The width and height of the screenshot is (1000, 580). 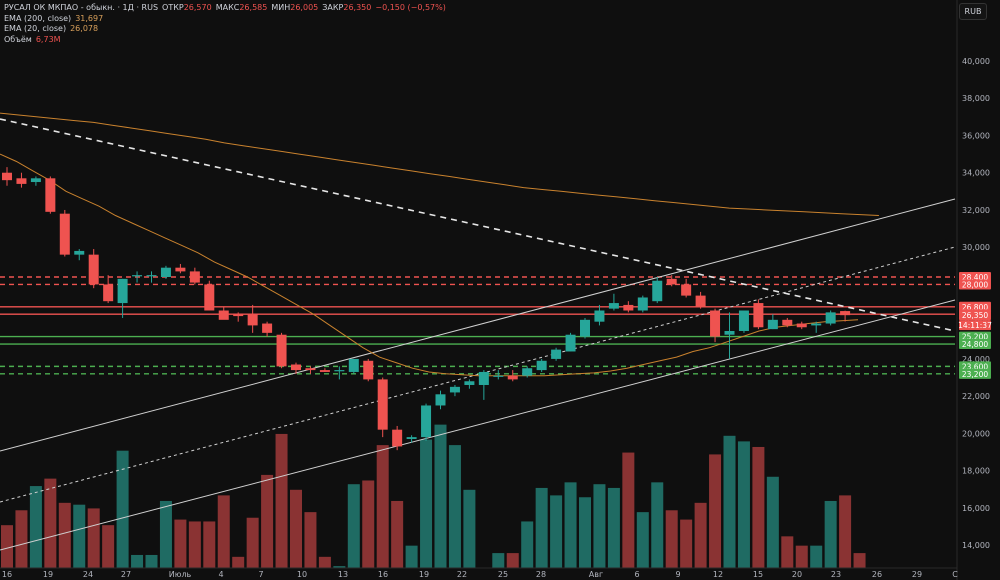 I want to click on low-value: 26,005, so click(x=304, y=7).